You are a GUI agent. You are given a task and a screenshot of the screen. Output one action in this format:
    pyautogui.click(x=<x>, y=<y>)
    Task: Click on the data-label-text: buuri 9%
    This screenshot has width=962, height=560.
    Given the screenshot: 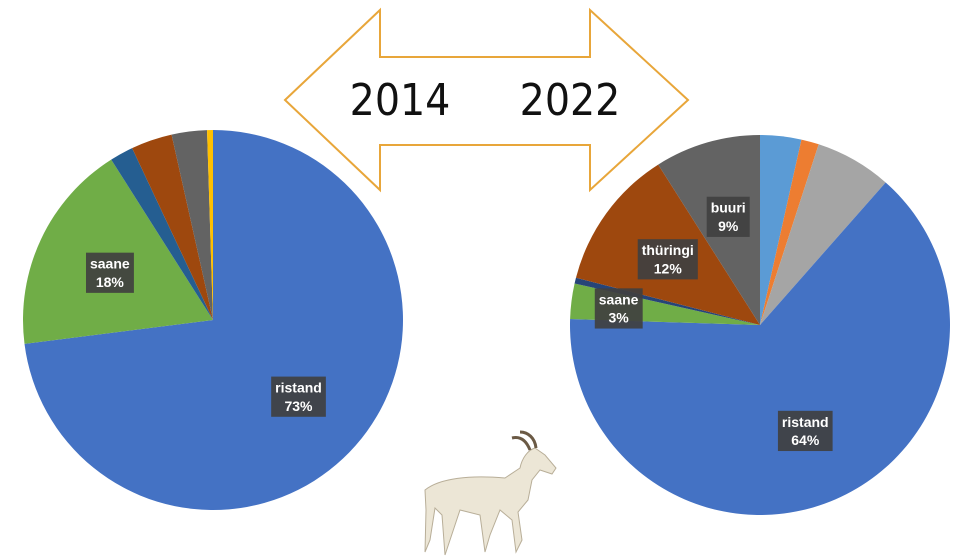 What is the action you would take?
    pyautogui.click(x=728, y=217)
    